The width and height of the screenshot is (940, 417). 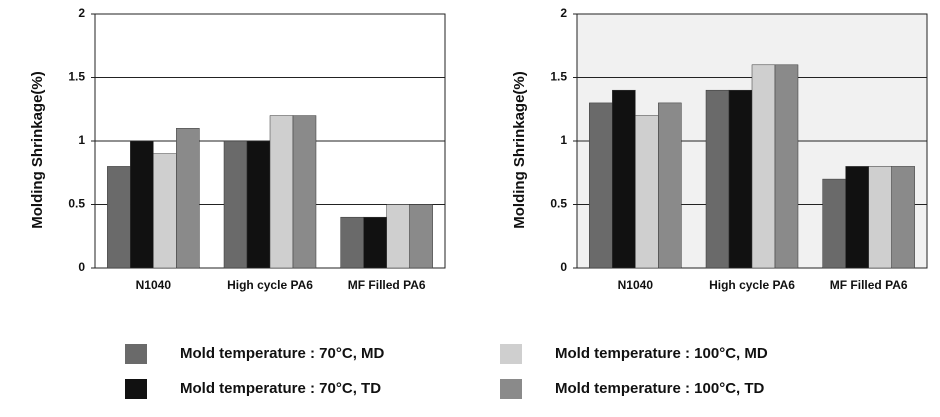 I want to click on legend-label: Mold temperature : 100°C, TD, so click(x=660, y=388).